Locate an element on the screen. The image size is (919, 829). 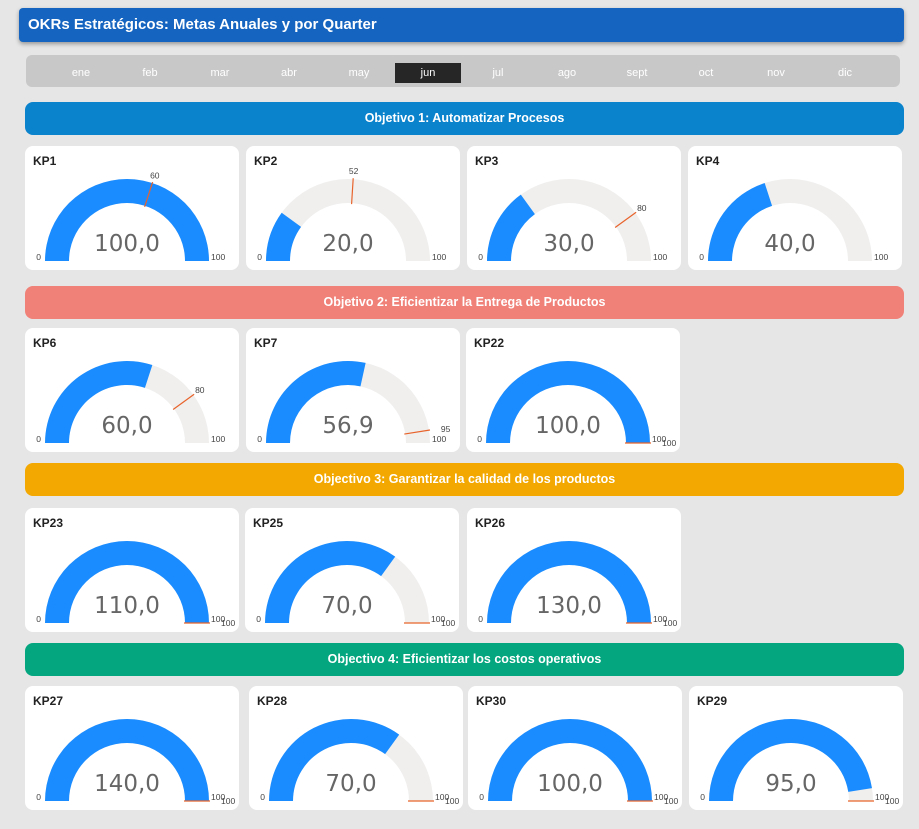
kpi-title: KP2 is located at coordinates (266, 161).